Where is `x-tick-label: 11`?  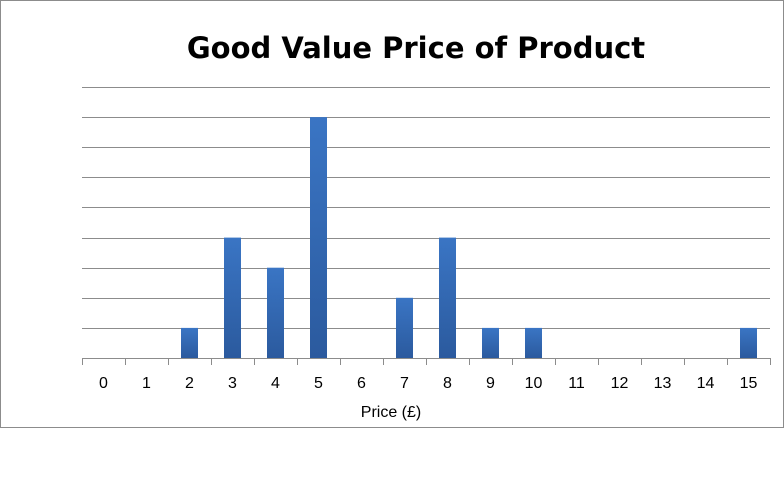 x-tick-label: 11 is located at coordinates (576, 383).